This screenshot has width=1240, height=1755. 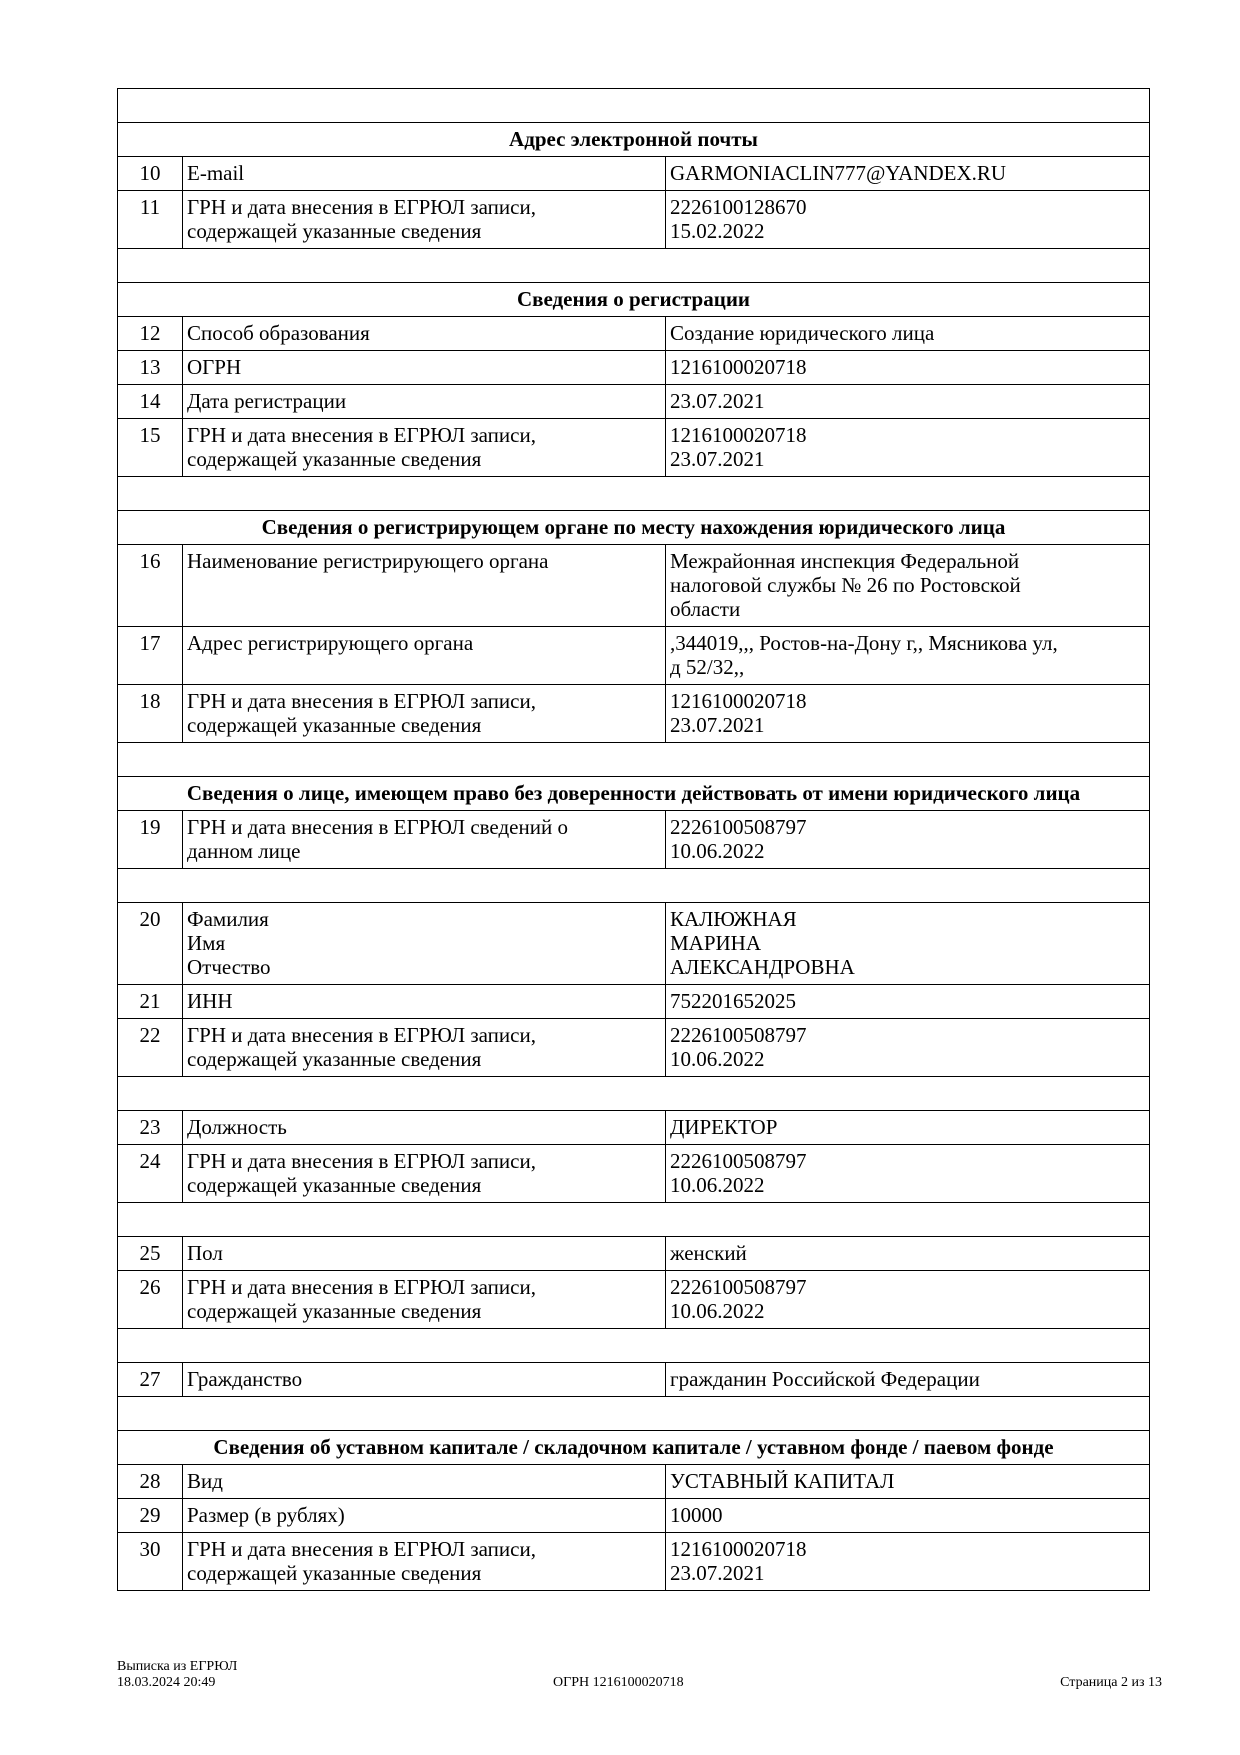 What do you see at coordinates (150, 1173) in the screenshot?
I see `row-number: 24` at bounding box center [150, 1173].